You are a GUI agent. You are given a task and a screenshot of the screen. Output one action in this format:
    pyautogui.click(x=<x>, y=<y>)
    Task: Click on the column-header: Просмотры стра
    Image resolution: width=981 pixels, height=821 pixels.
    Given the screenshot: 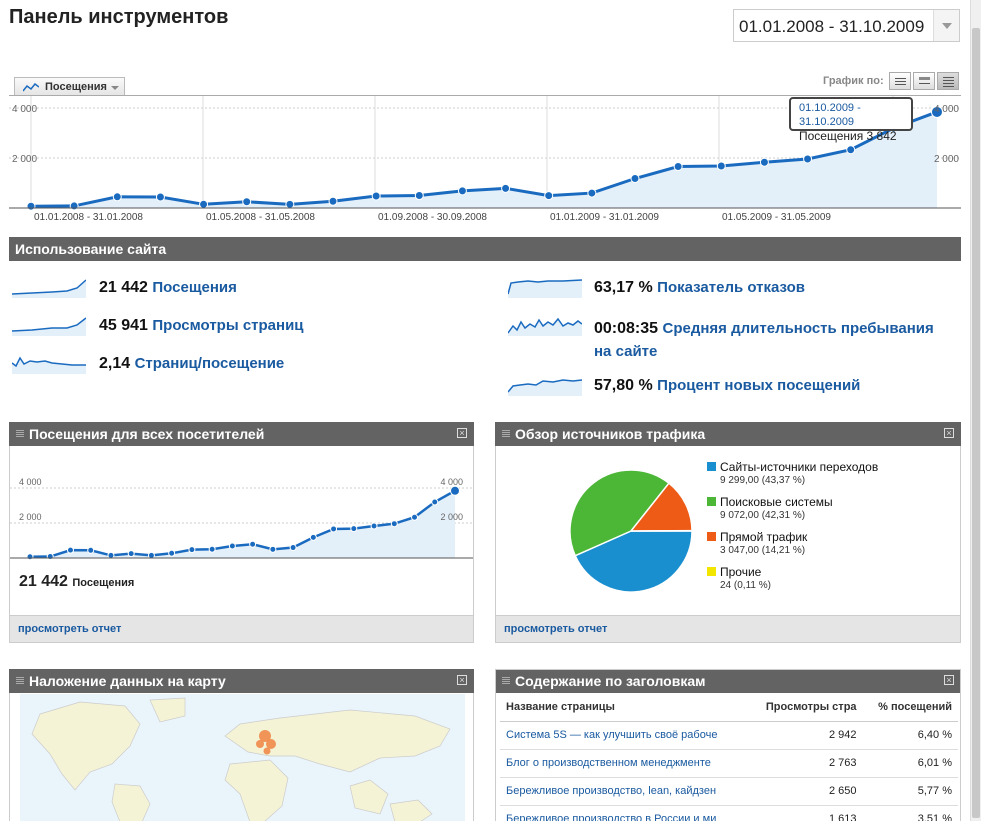 What is the action you would take?
    pyautogui.click(x=805, y=708)
    